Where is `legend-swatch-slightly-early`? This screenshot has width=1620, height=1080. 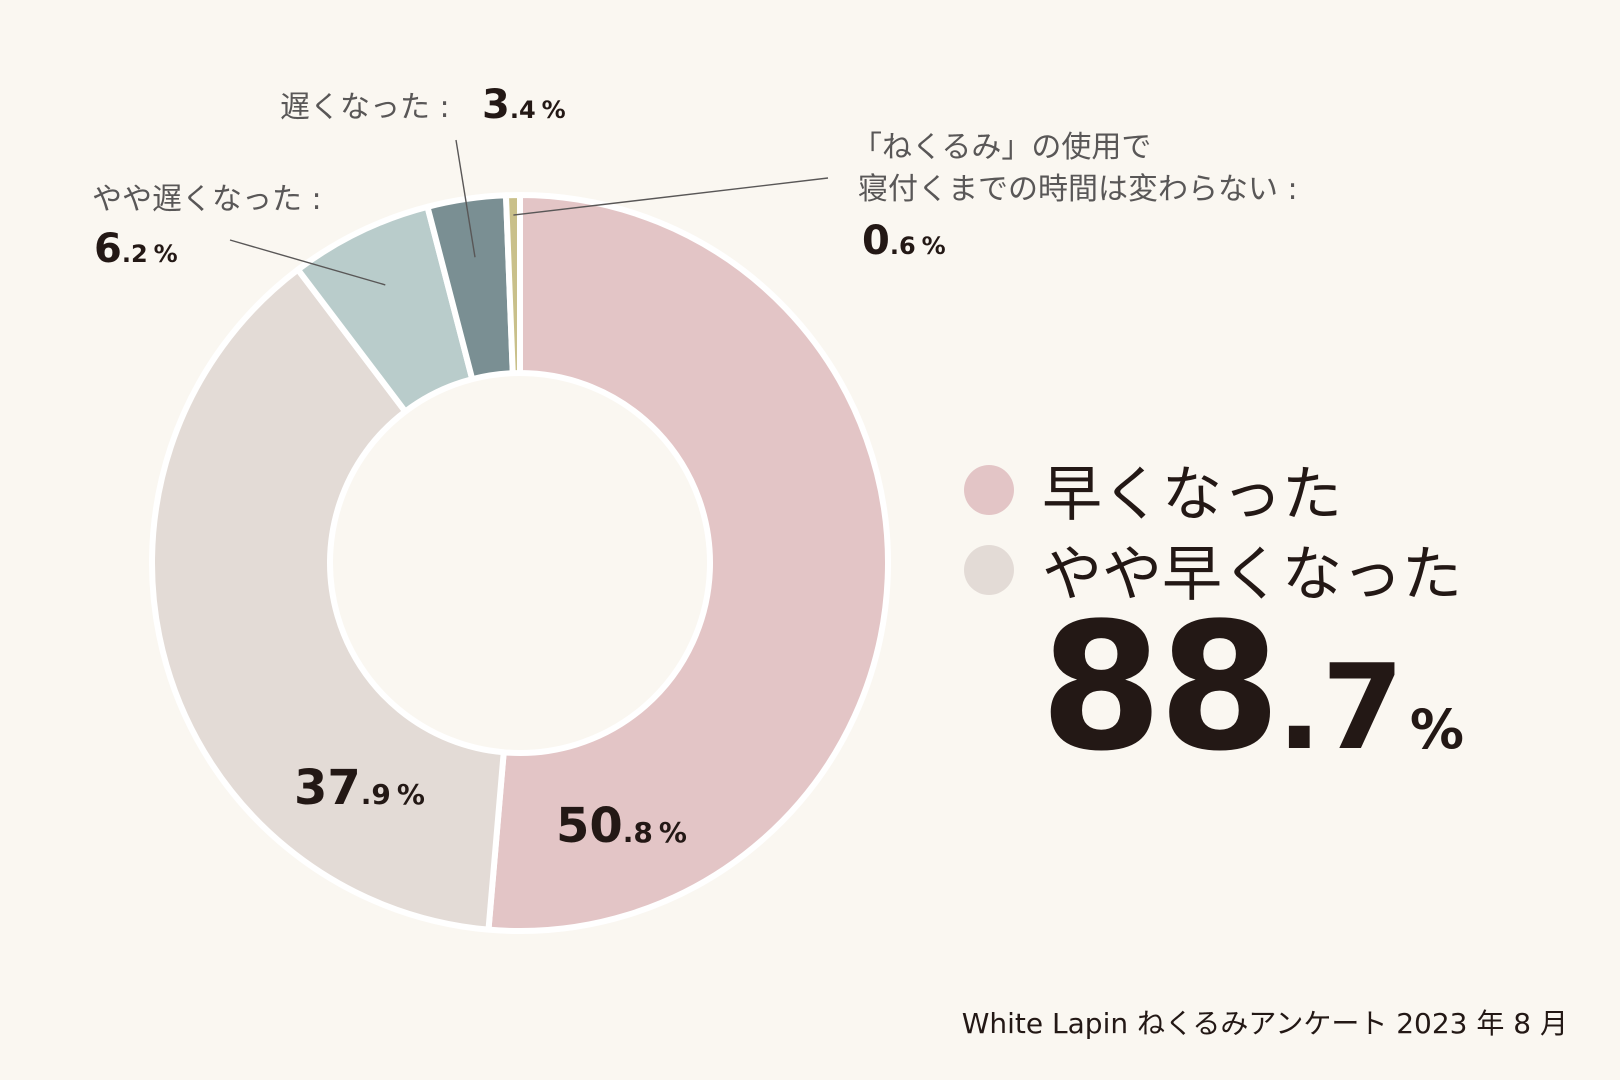 legend-swatch-slightly-early is located at coordinates (989, 569).